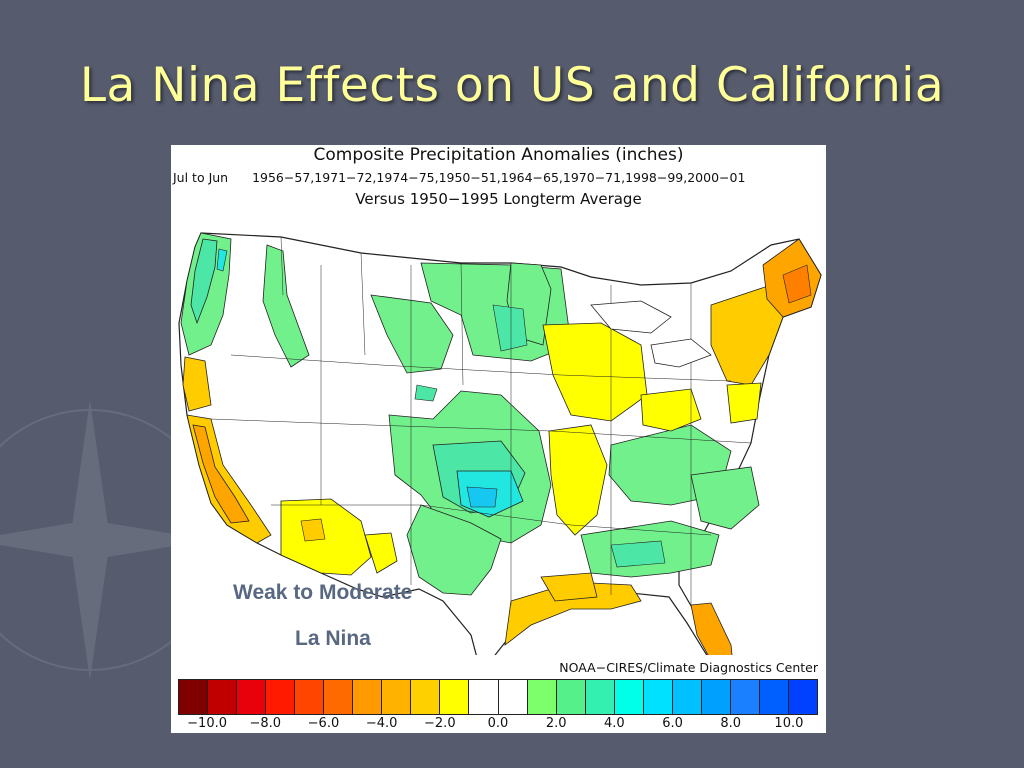  What do you see at coordinates (482, 497) in the screenshot?
I see `oklahoma-max` at bounding box center [482, 497].